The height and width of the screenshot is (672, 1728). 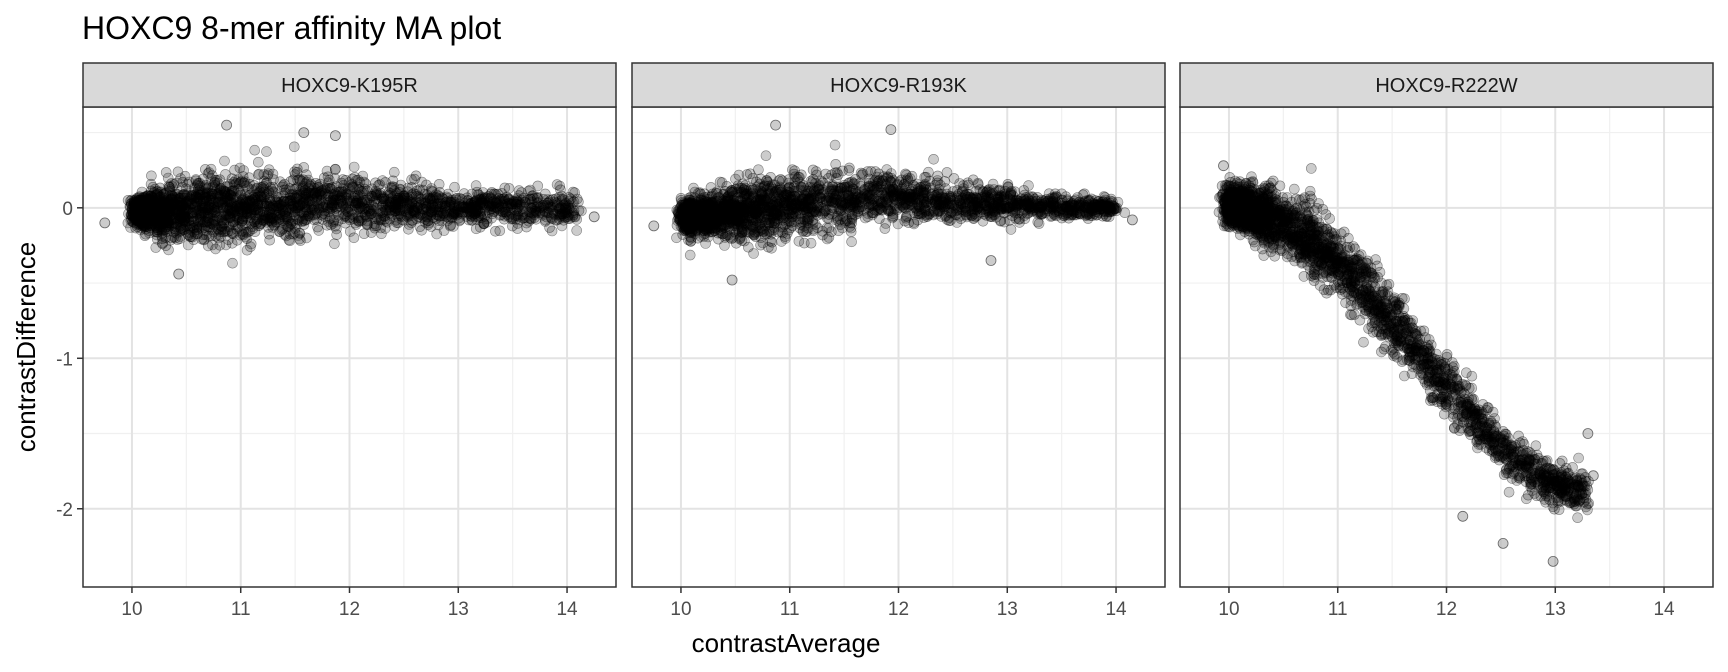 What do you see at coordinates (67, 209) in the screenshot?
I see `y-tick-label: 0` at bounding box center [67, 209].